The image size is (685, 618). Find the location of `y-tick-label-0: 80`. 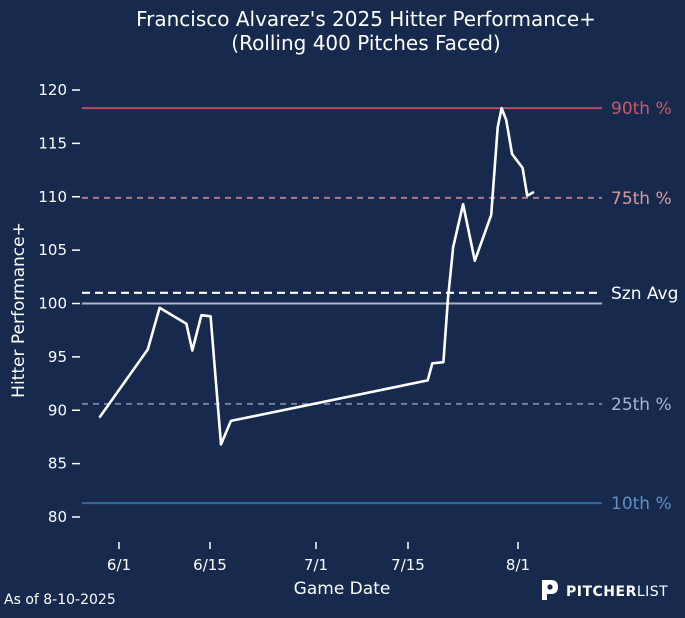

y-tick-label-0: 80 is located at coordinates (57, 517).